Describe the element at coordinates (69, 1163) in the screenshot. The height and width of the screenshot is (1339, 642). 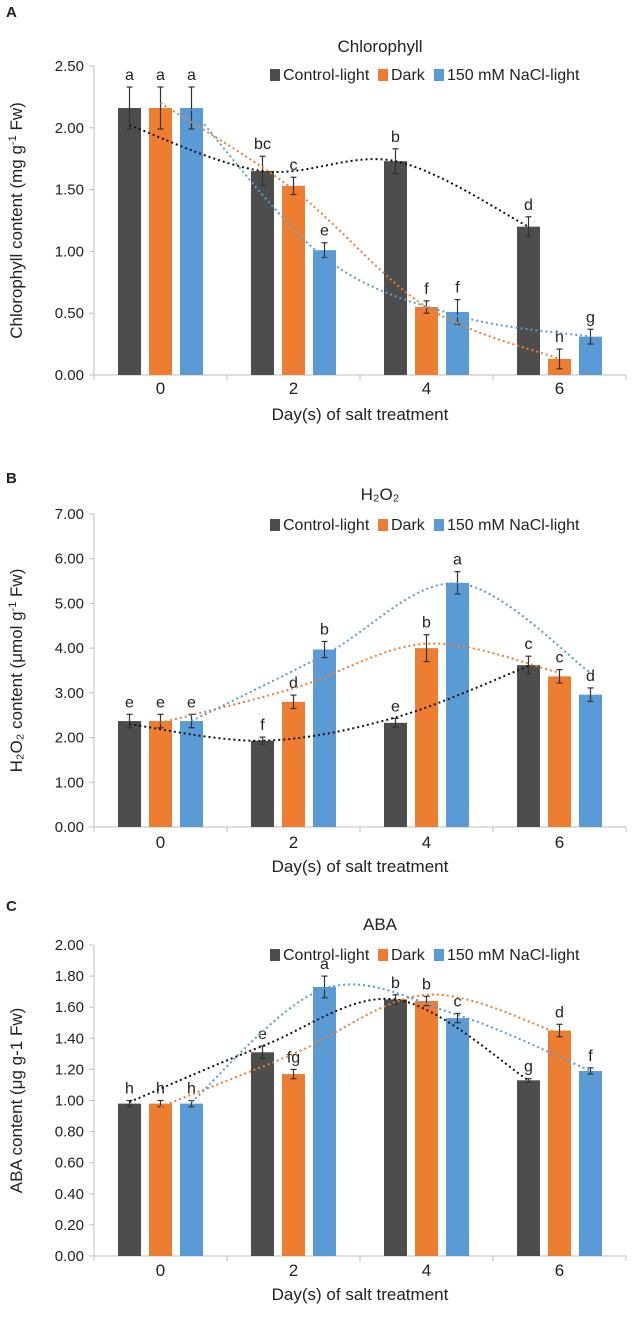
I see `y-tick-label: 0.60` at that location.